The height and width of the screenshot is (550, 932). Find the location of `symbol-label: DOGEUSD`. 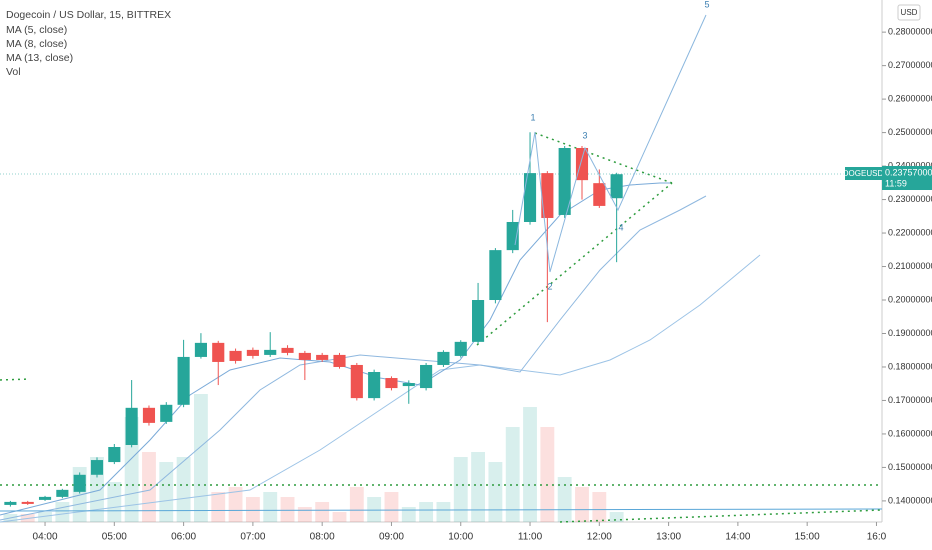

symbol-label: DOGEUSD is located at coordinates (863, 173).